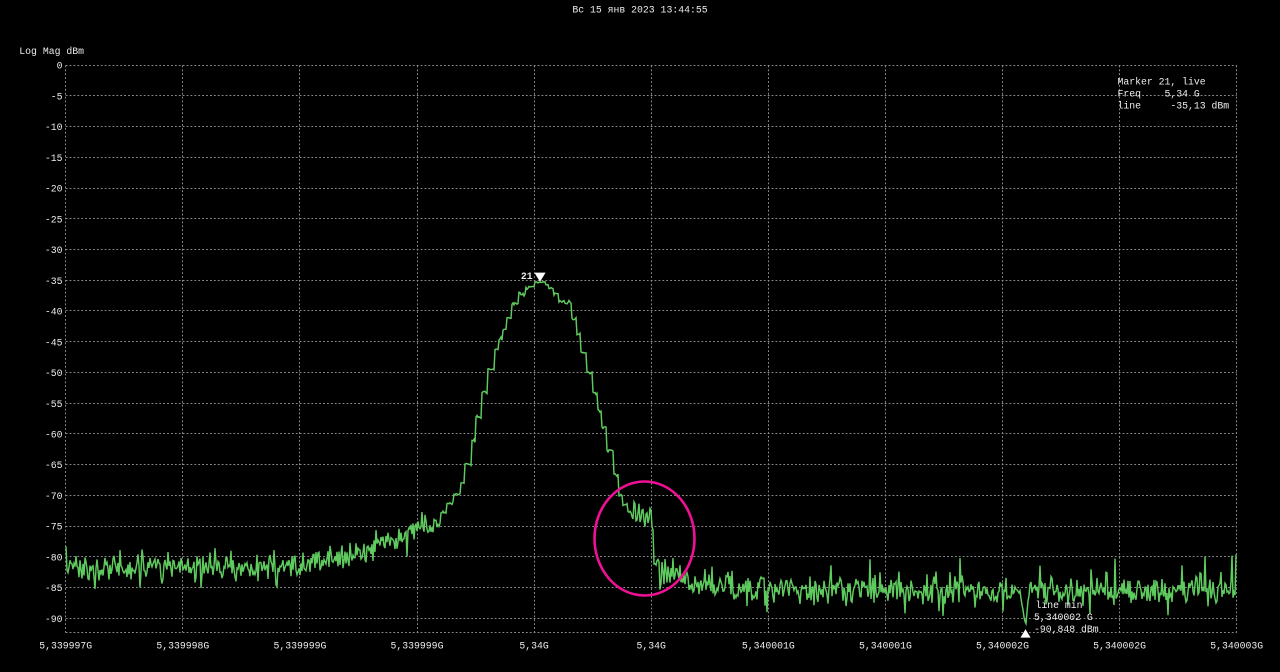 The width and height of the screenshot is (1280, 672). I want to click on svg-text: 21, so click(527, 276).